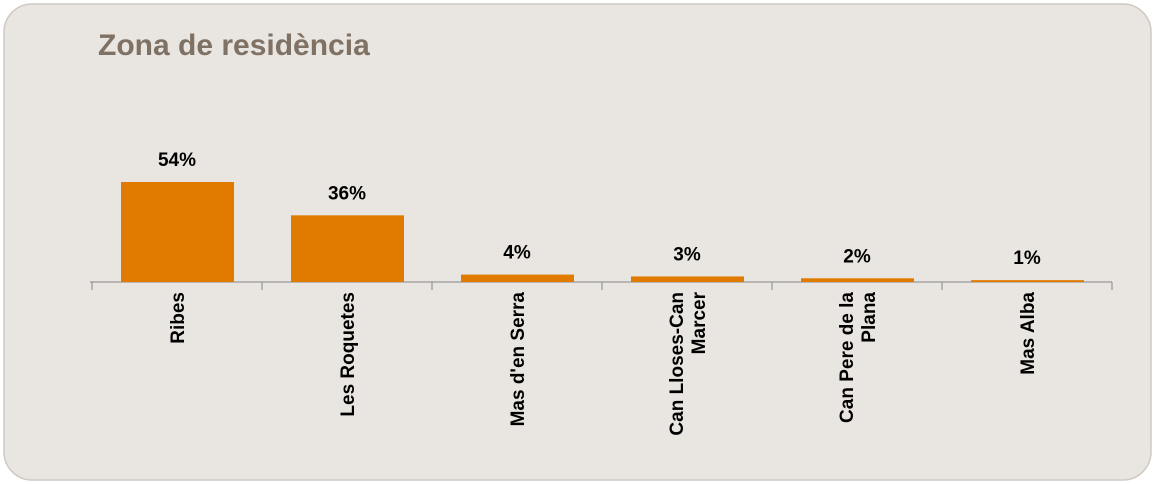 The width and height of the screenshot is (1155, 484). What do you see at coordinates (1027, 258) in the screenshot?
I see `value-label: 1%` at bounding box center [1027, 258].